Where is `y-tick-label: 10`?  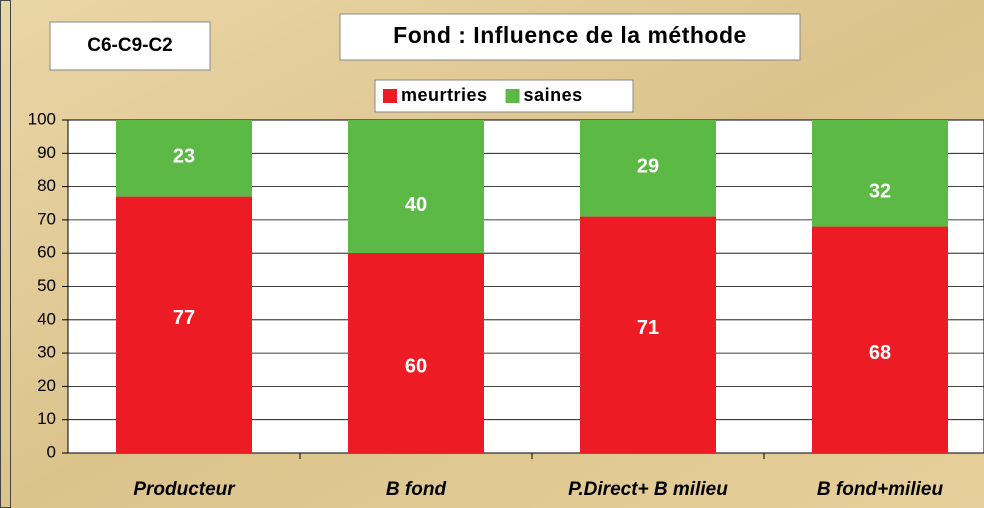
y-tick-label: 10 is located at coordinates (46, 418).